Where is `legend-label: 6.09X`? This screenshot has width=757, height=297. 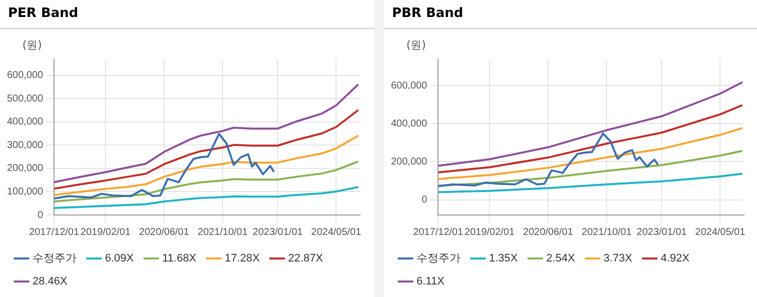 legend-label: 6.09X is located at coordinates (119, 258).